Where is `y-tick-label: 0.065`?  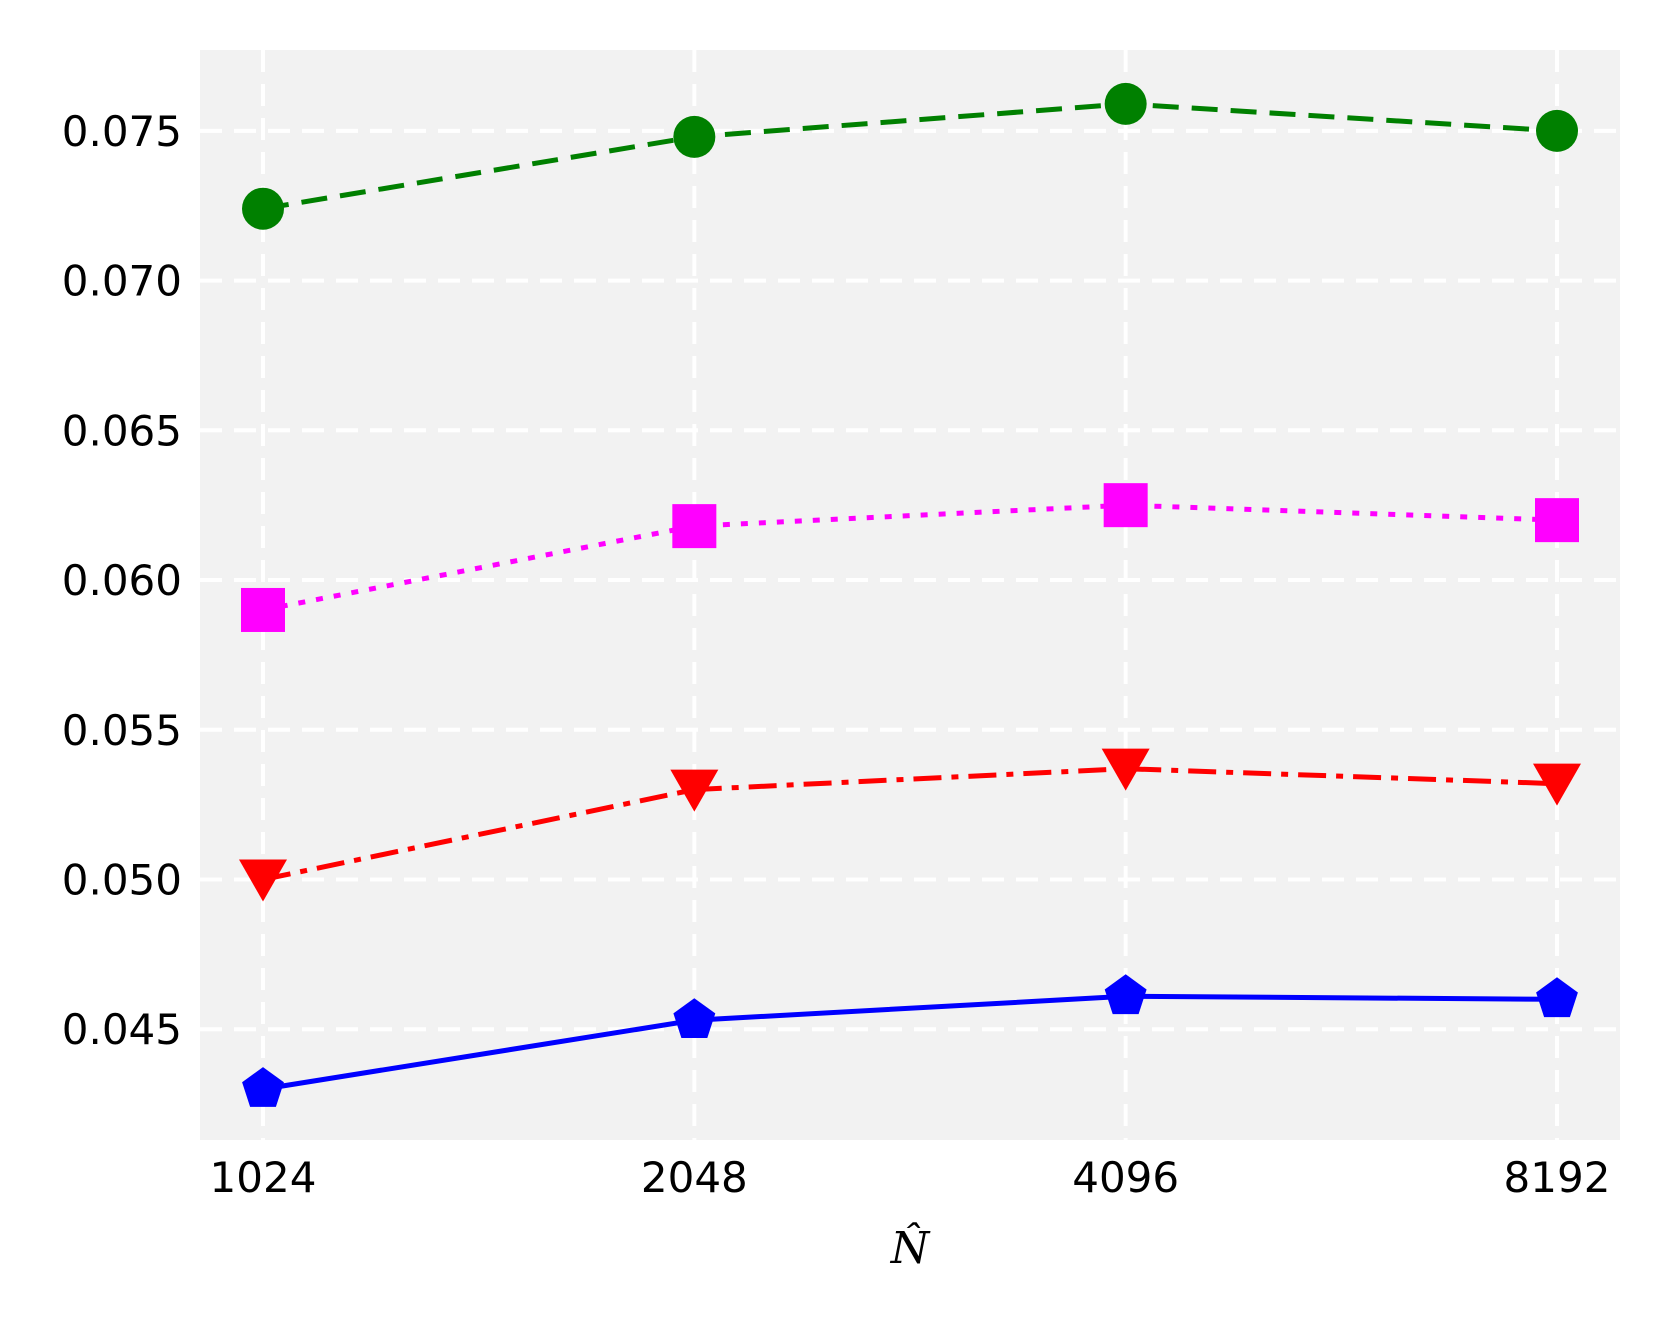 y-tick-label: 0.065 is located at coordinates (122, 430).